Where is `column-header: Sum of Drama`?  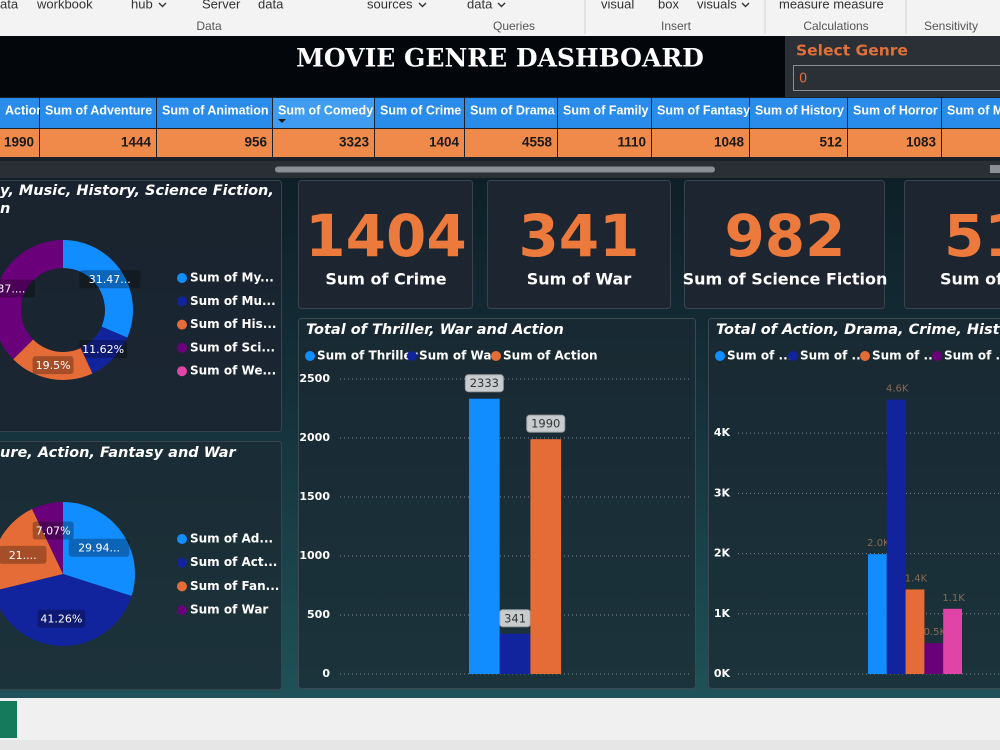 column-header: Sum of Drama is located at coordinates (513, 110).